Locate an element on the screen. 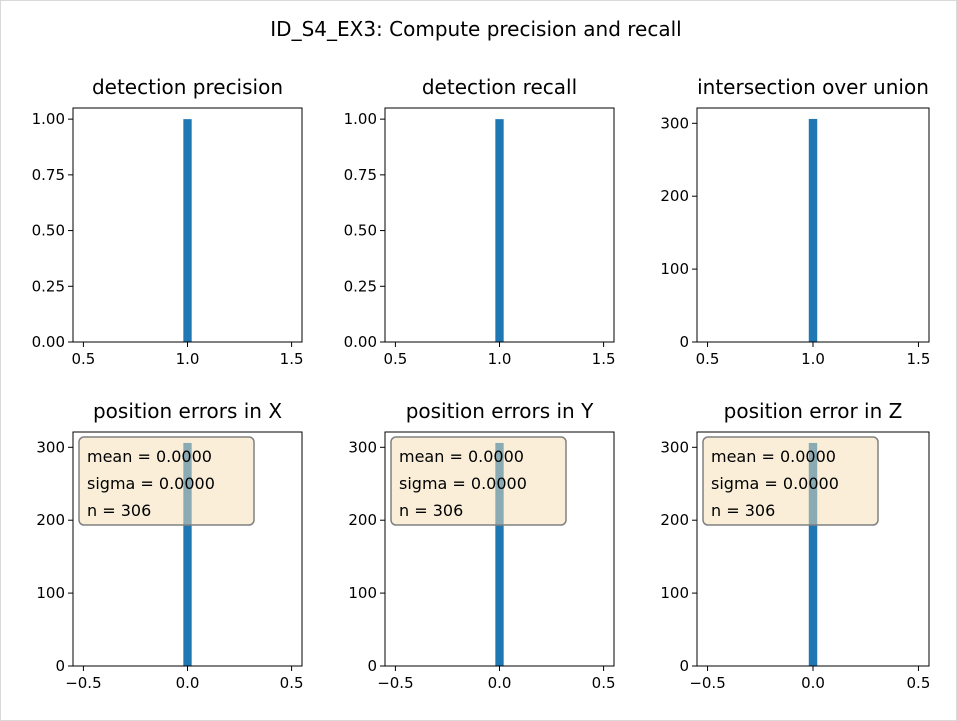 This screenshot has height=721, width=957. subplot-title: position errors in X is located at coordinates (187, 411).